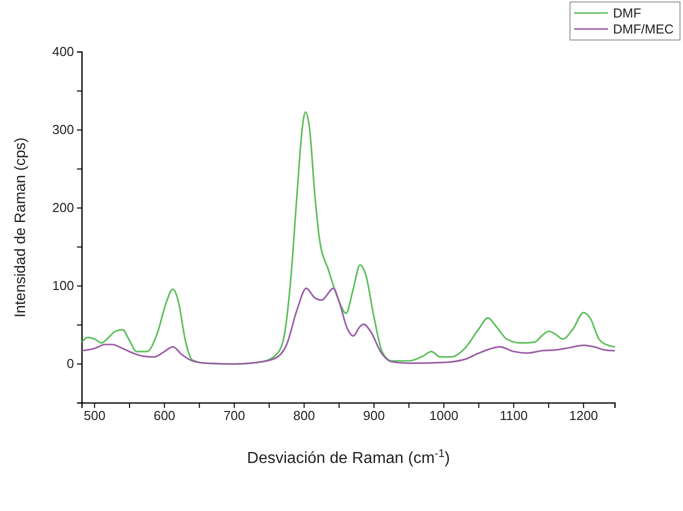 The width and height of the screenshot is (683, 511). What do you see at coordinates (165, 416) in the screenshot?
I see `x-tick-label: 600` at bounding box center [165, 416].